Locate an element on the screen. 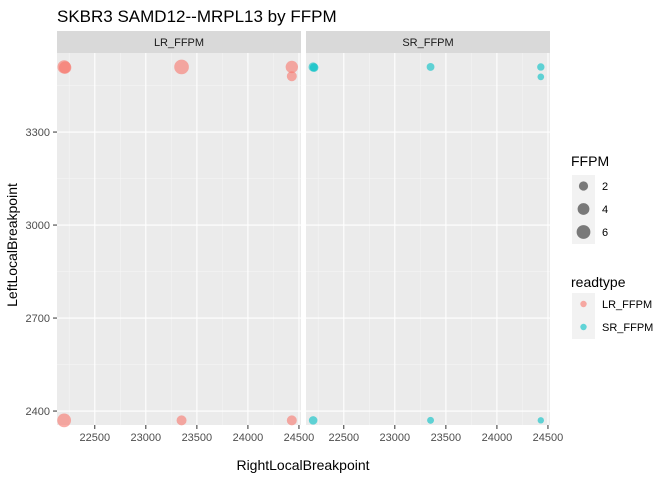 This screenshot has height=480, width=672. color-legend-label: SR_FFPM is located at coordinates (627, 328).